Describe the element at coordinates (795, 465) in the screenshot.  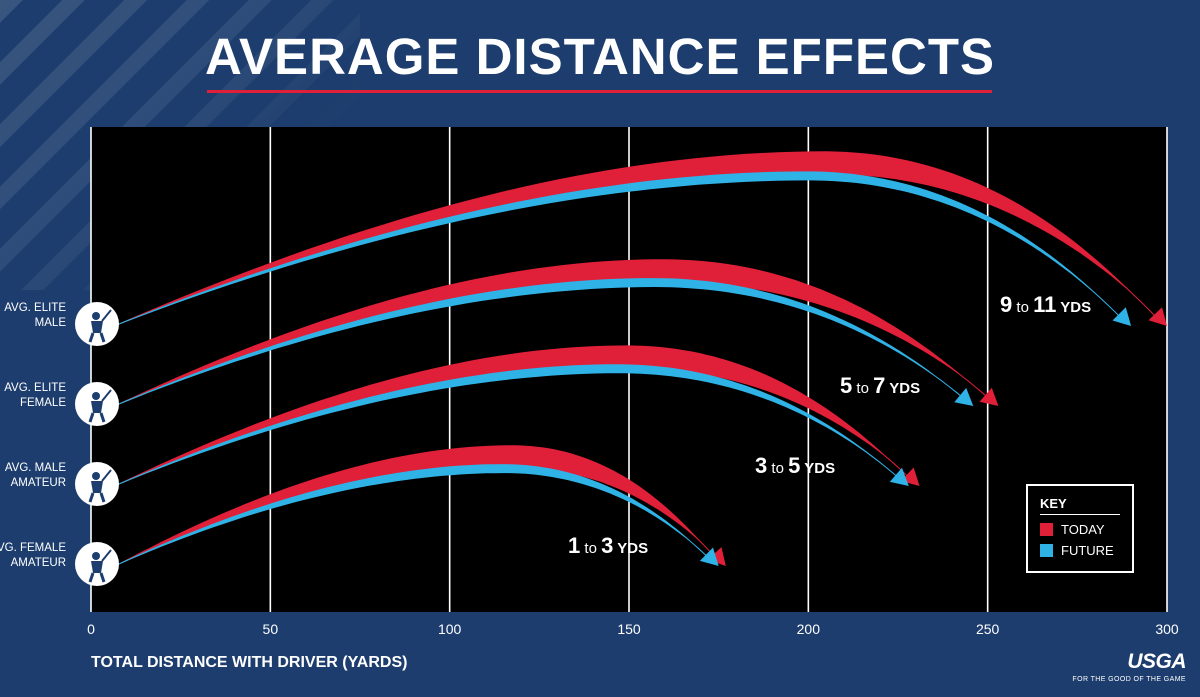
I see `distance-gain-label: 3 to 5 YDS` at that location.